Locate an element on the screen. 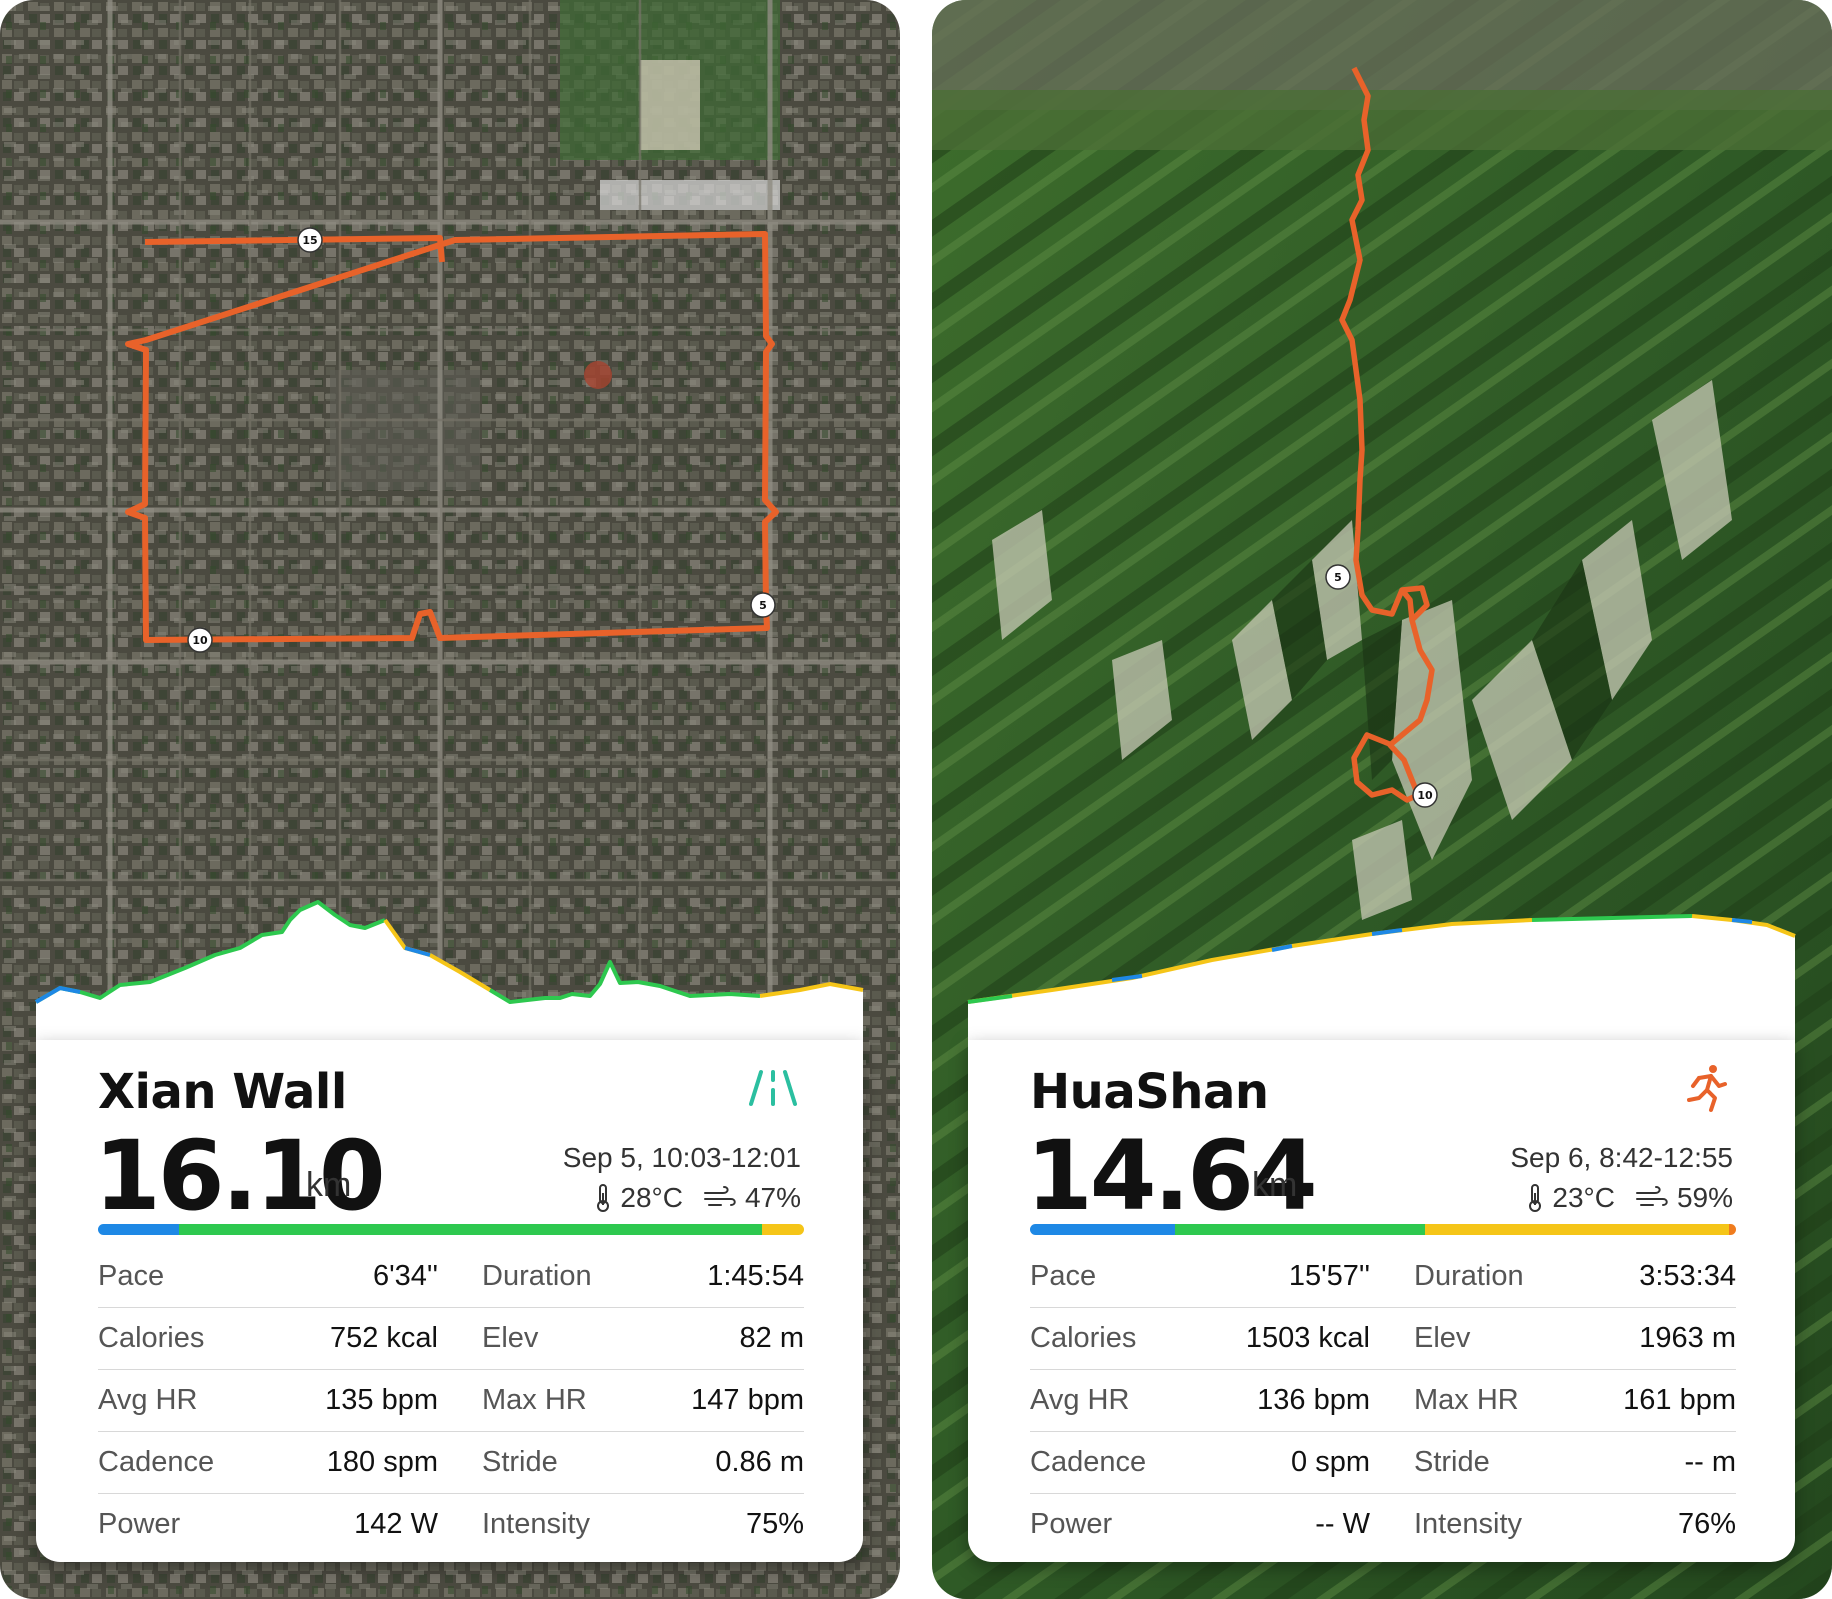  workout-brand-icon is located at coordinates (773, 1088).